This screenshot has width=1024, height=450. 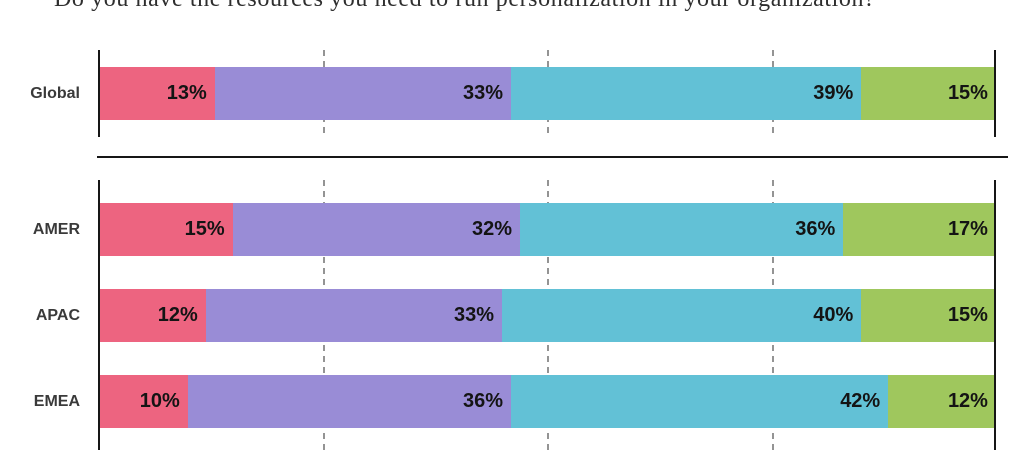 I want to click on pink-segment: 10%, so click(x=143, y=401).